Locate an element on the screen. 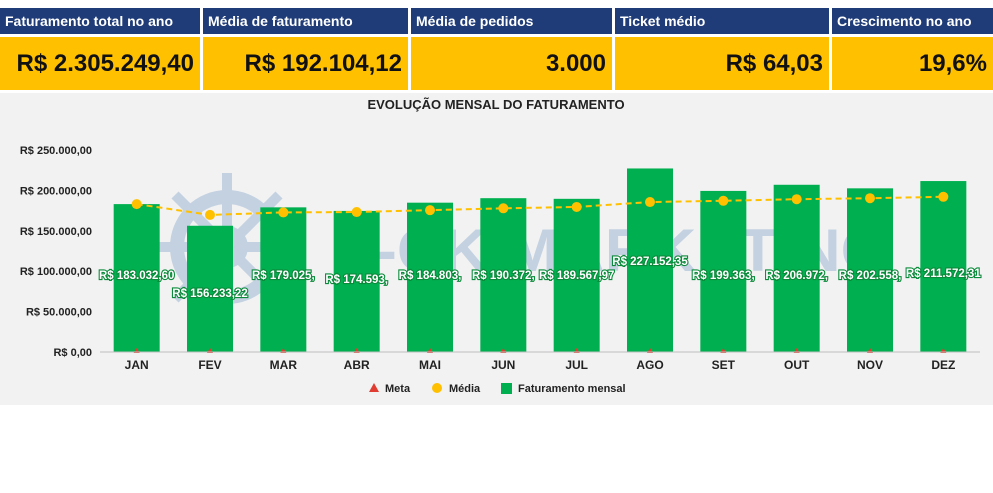  legend-media-icon is located at coordinates (437, 388).